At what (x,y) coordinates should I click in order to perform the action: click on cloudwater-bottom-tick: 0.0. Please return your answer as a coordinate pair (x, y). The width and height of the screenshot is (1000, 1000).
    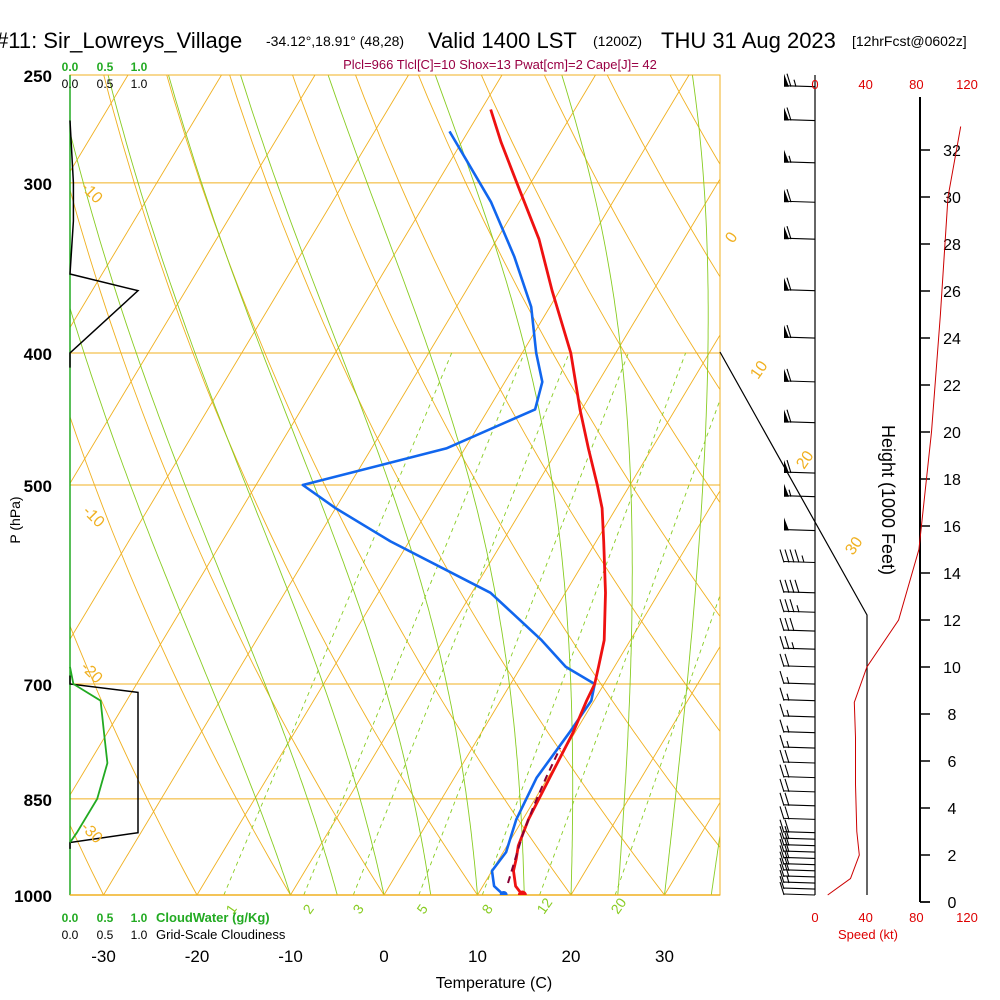
    Looking at the image, I should click on (70, 918).